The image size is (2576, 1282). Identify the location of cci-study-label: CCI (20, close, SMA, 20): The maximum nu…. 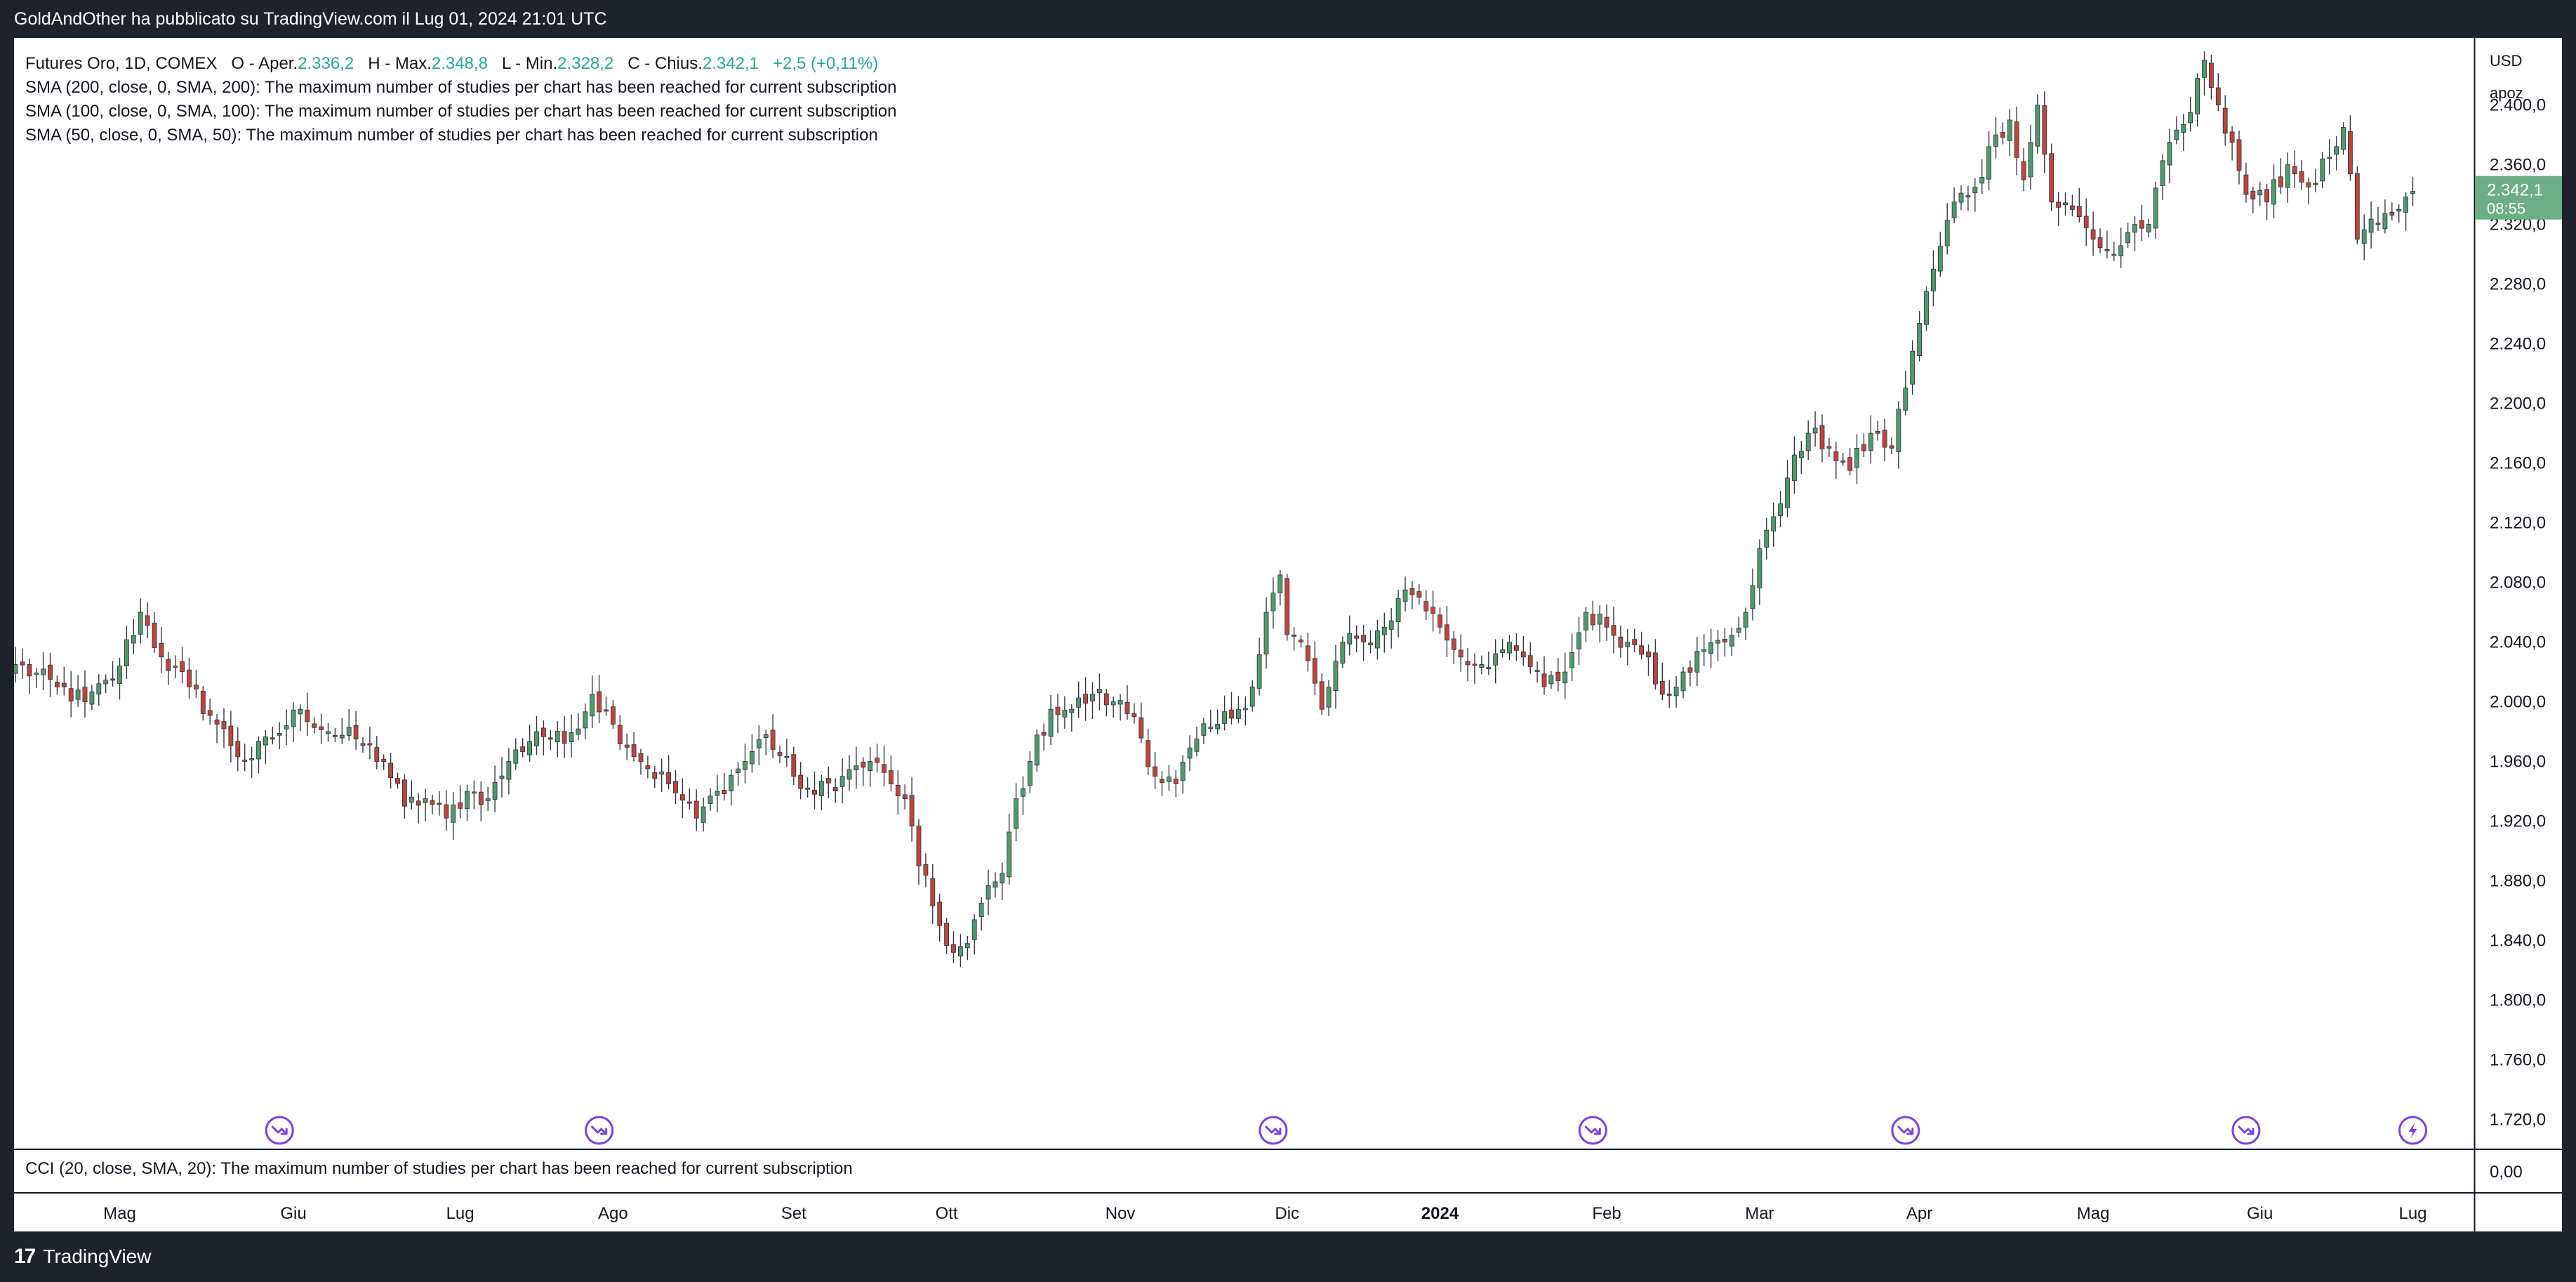
(439, 1168).